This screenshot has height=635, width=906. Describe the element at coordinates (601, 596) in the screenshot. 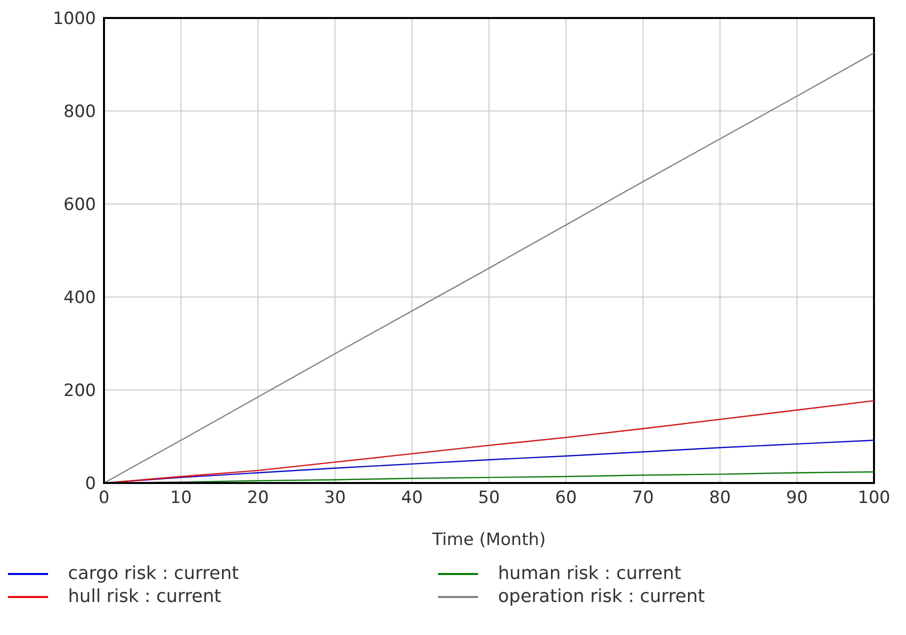

I see `legend-label: operation risk : current` at that location.